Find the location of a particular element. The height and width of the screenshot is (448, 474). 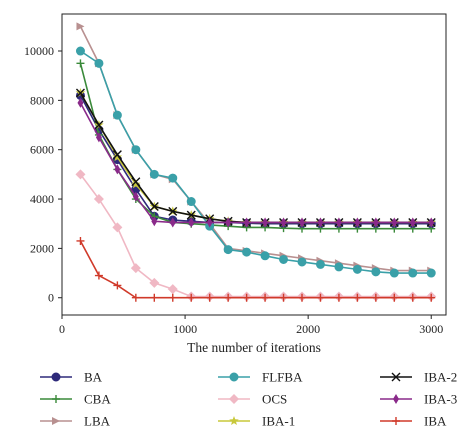

y-tick-label: 2000 is located at coordinates (42, 248).